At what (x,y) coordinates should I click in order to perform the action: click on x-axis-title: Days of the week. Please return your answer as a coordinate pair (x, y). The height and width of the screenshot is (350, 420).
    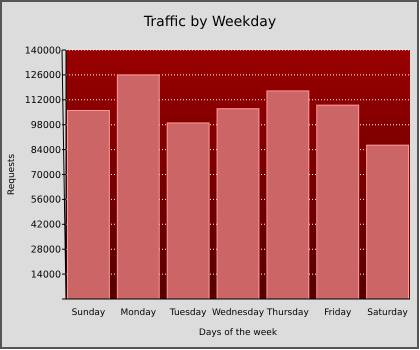
    Looking at the image, I should click on (238, 333).